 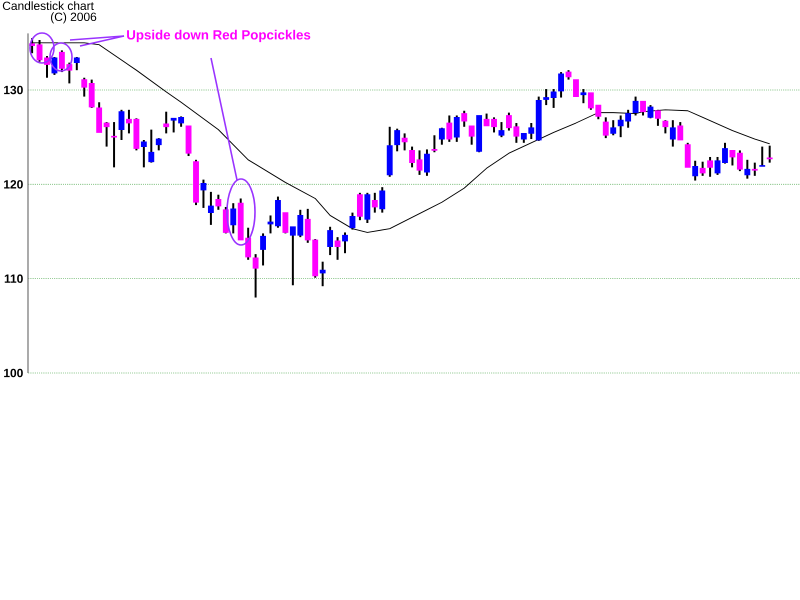 I want to click on y-tick-label: 130, so click(x=13, y=90).